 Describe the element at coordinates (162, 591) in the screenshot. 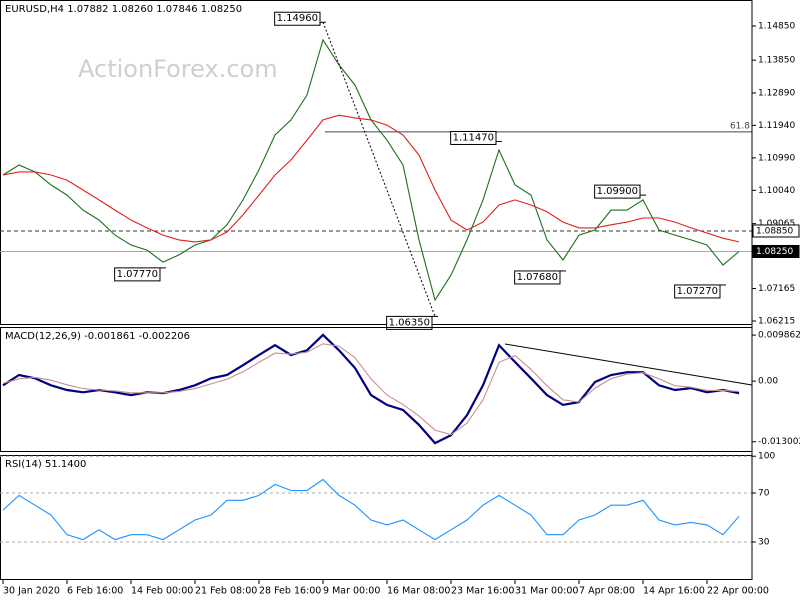

I see `x-tick-label: 14 Feb 00:00` at that location.